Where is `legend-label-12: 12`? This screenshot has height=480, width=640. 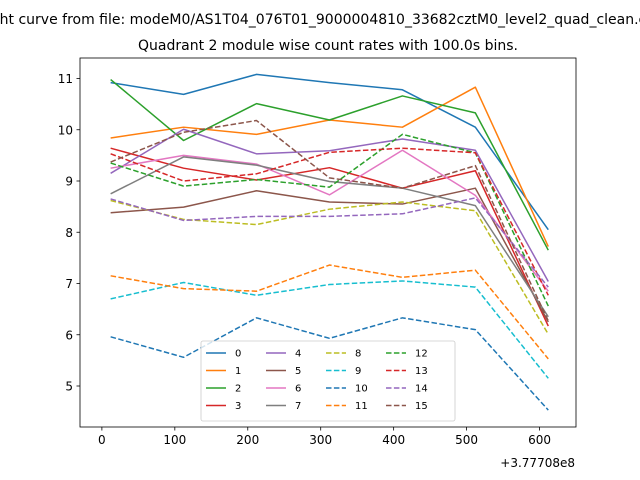
legend-label-12: 12 is located at coordinates (421, 354).